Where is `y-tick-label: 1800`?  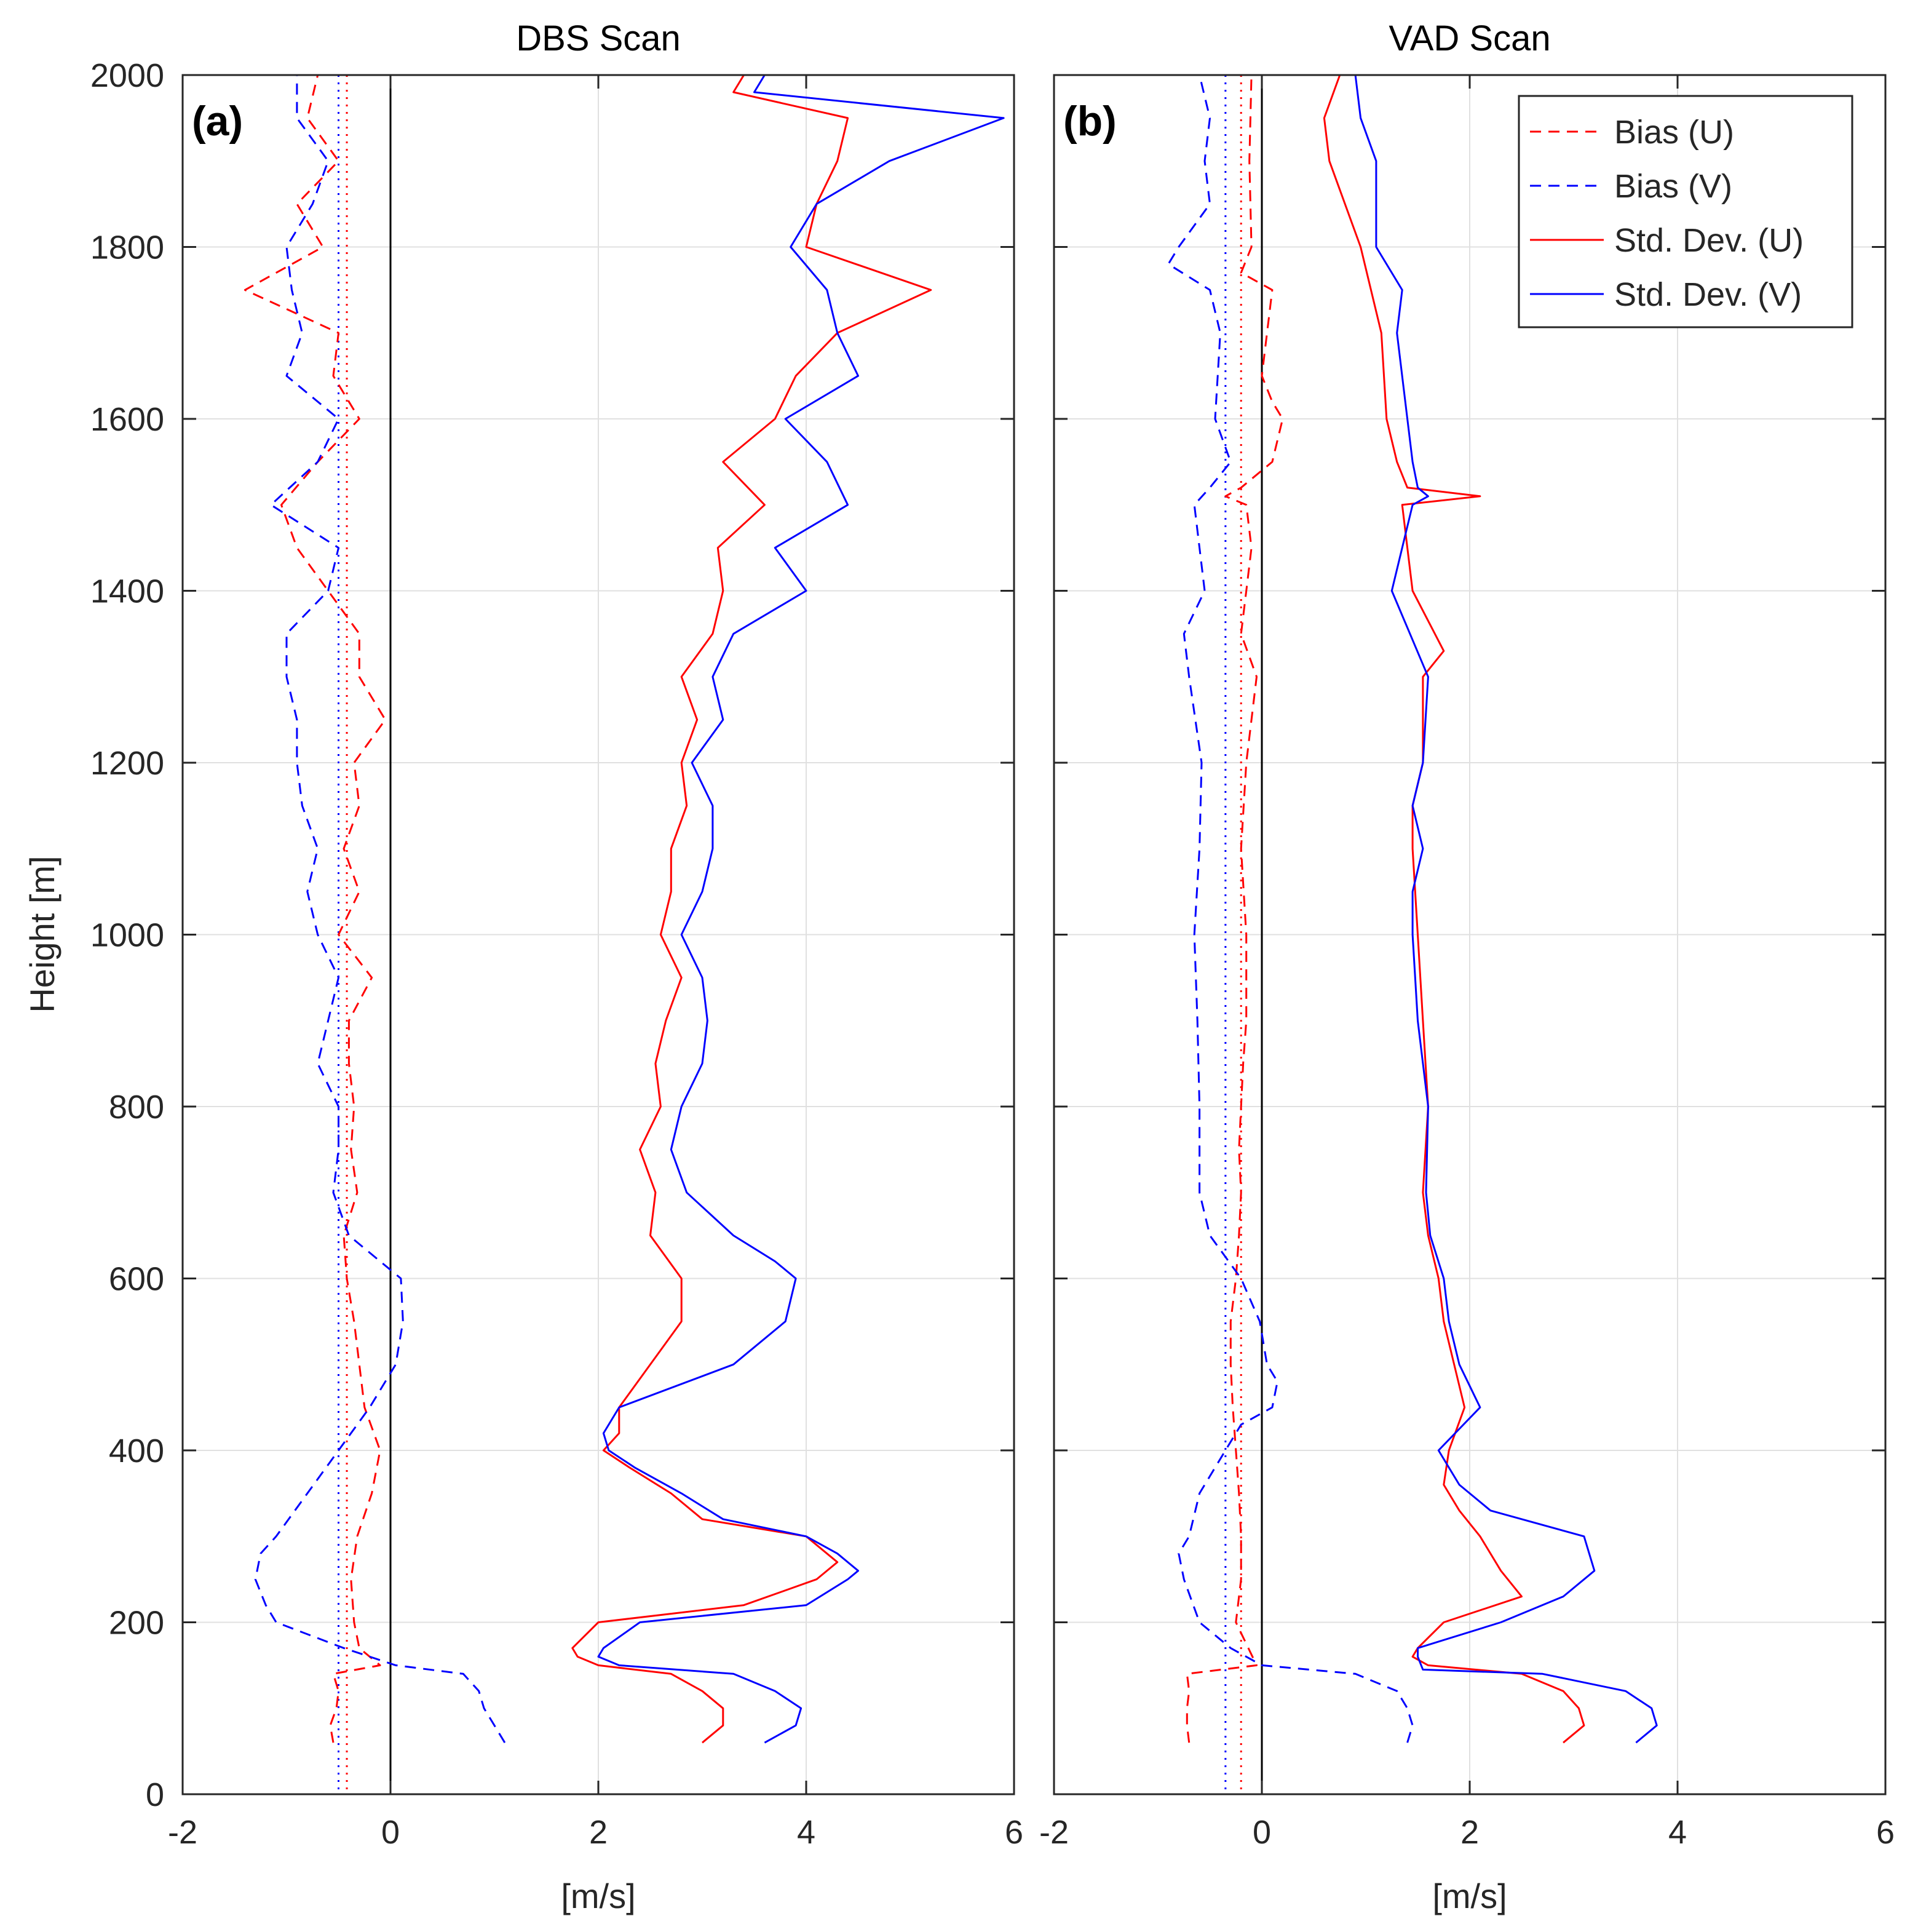
y-tick-label: 1800 is located at coordinates (127, 247).